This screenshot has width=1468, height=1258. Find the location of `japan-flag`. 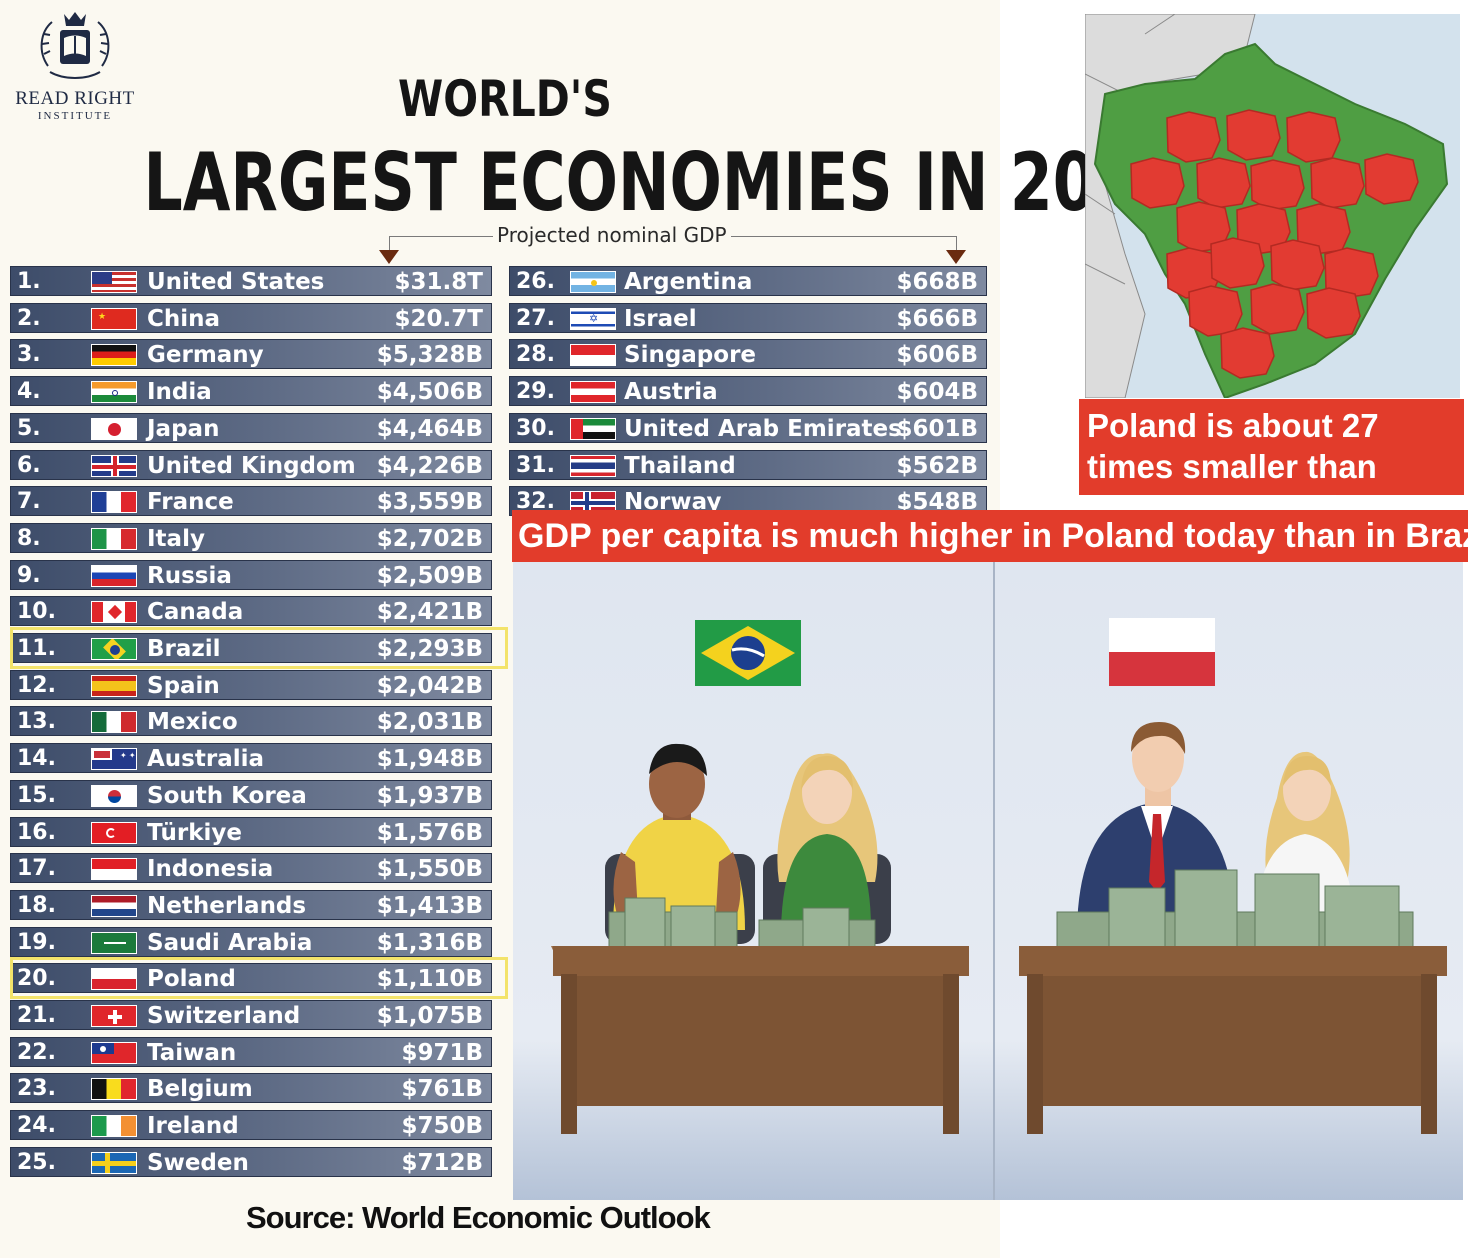

japan-flag is located at coordinates (114, 428).